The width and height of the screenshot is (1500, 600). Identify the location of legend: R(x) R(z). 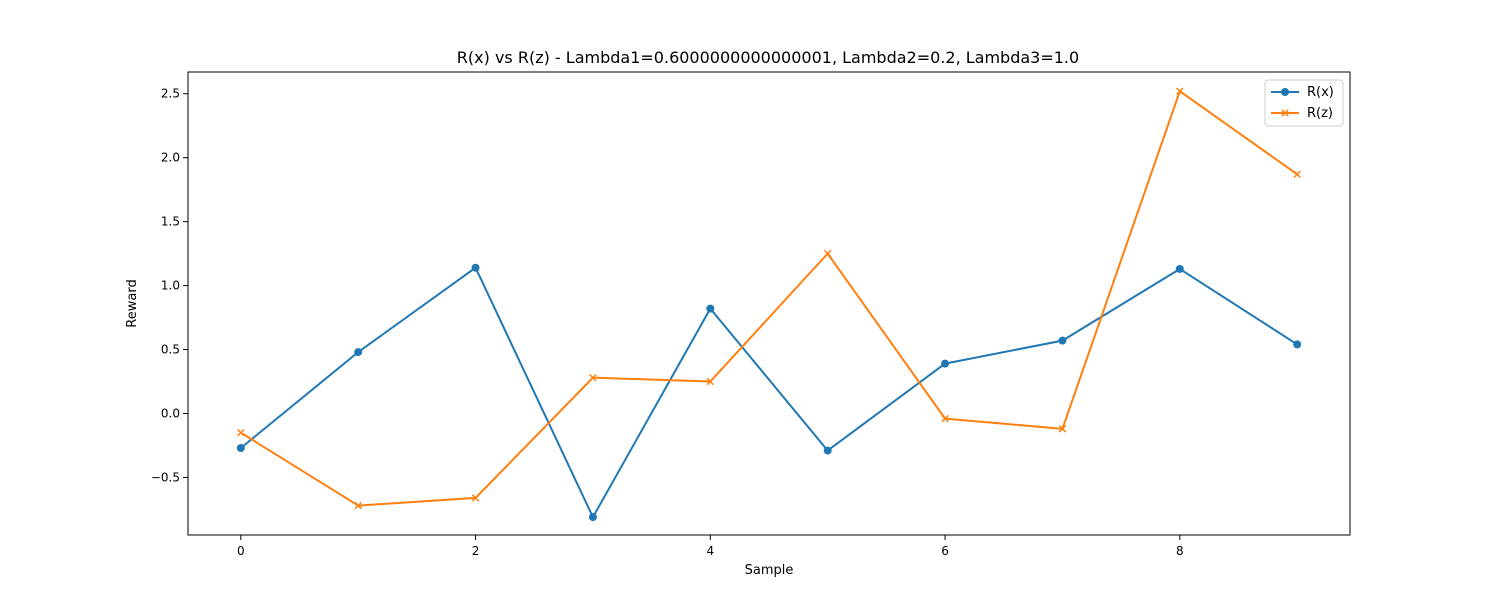
(1304, 103).